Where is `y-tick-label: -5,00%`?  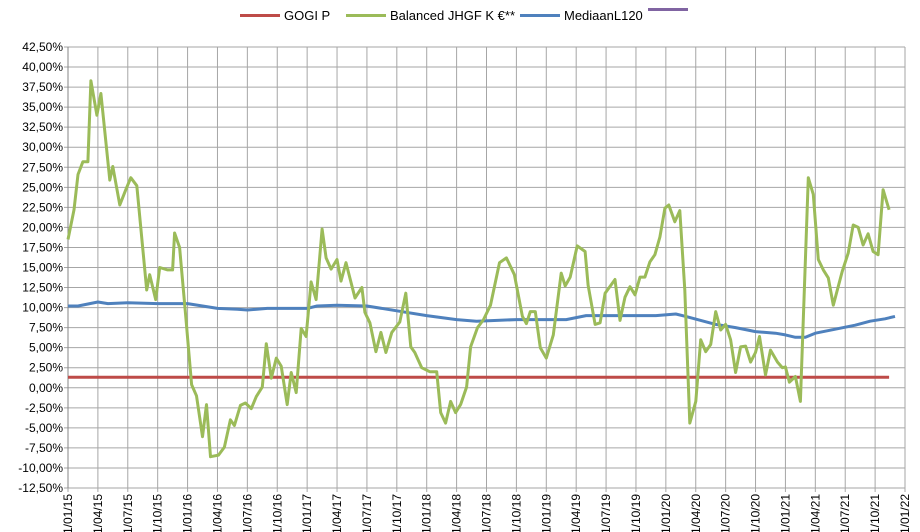
y-tick-label: -5,00% is located at coordinates (44, 428).